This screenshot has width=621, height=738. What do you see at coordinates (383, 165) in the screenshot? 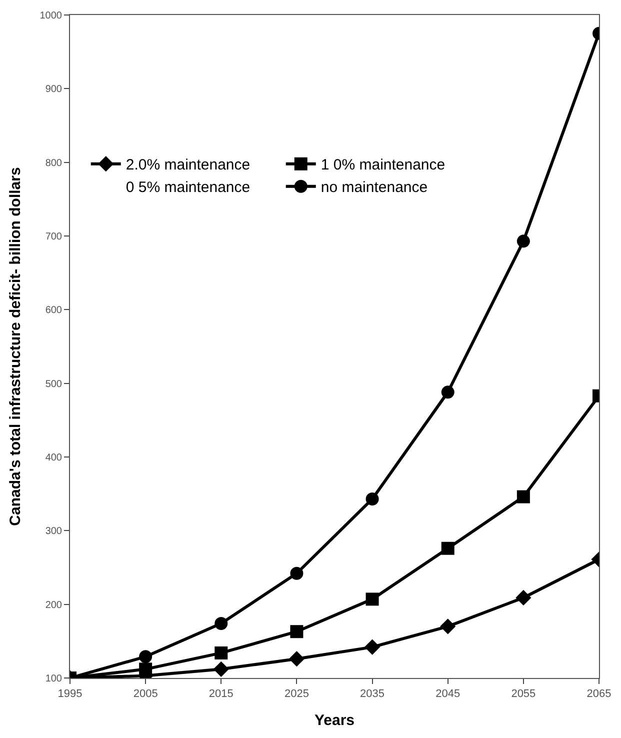
I see `legend-label: 1 0% maintenance` at bounding box center [383, 165].